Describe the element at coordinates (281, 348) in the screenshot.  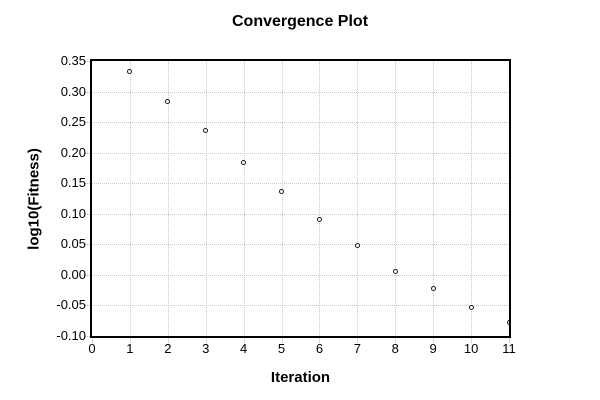
I see `x-tick-label: 5` at that location.